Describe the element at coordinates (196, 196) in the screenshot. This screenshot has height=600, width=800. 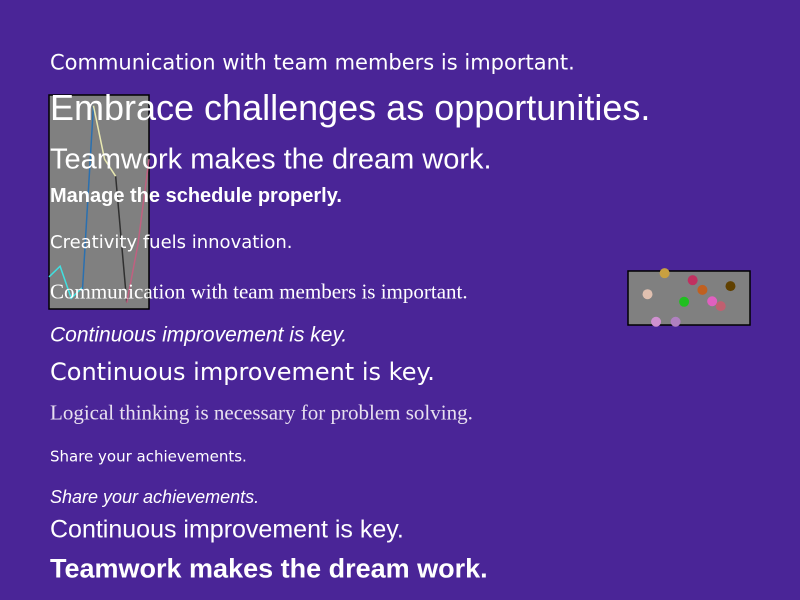
I see `text-line: Manage the schedule properly.` at that location.